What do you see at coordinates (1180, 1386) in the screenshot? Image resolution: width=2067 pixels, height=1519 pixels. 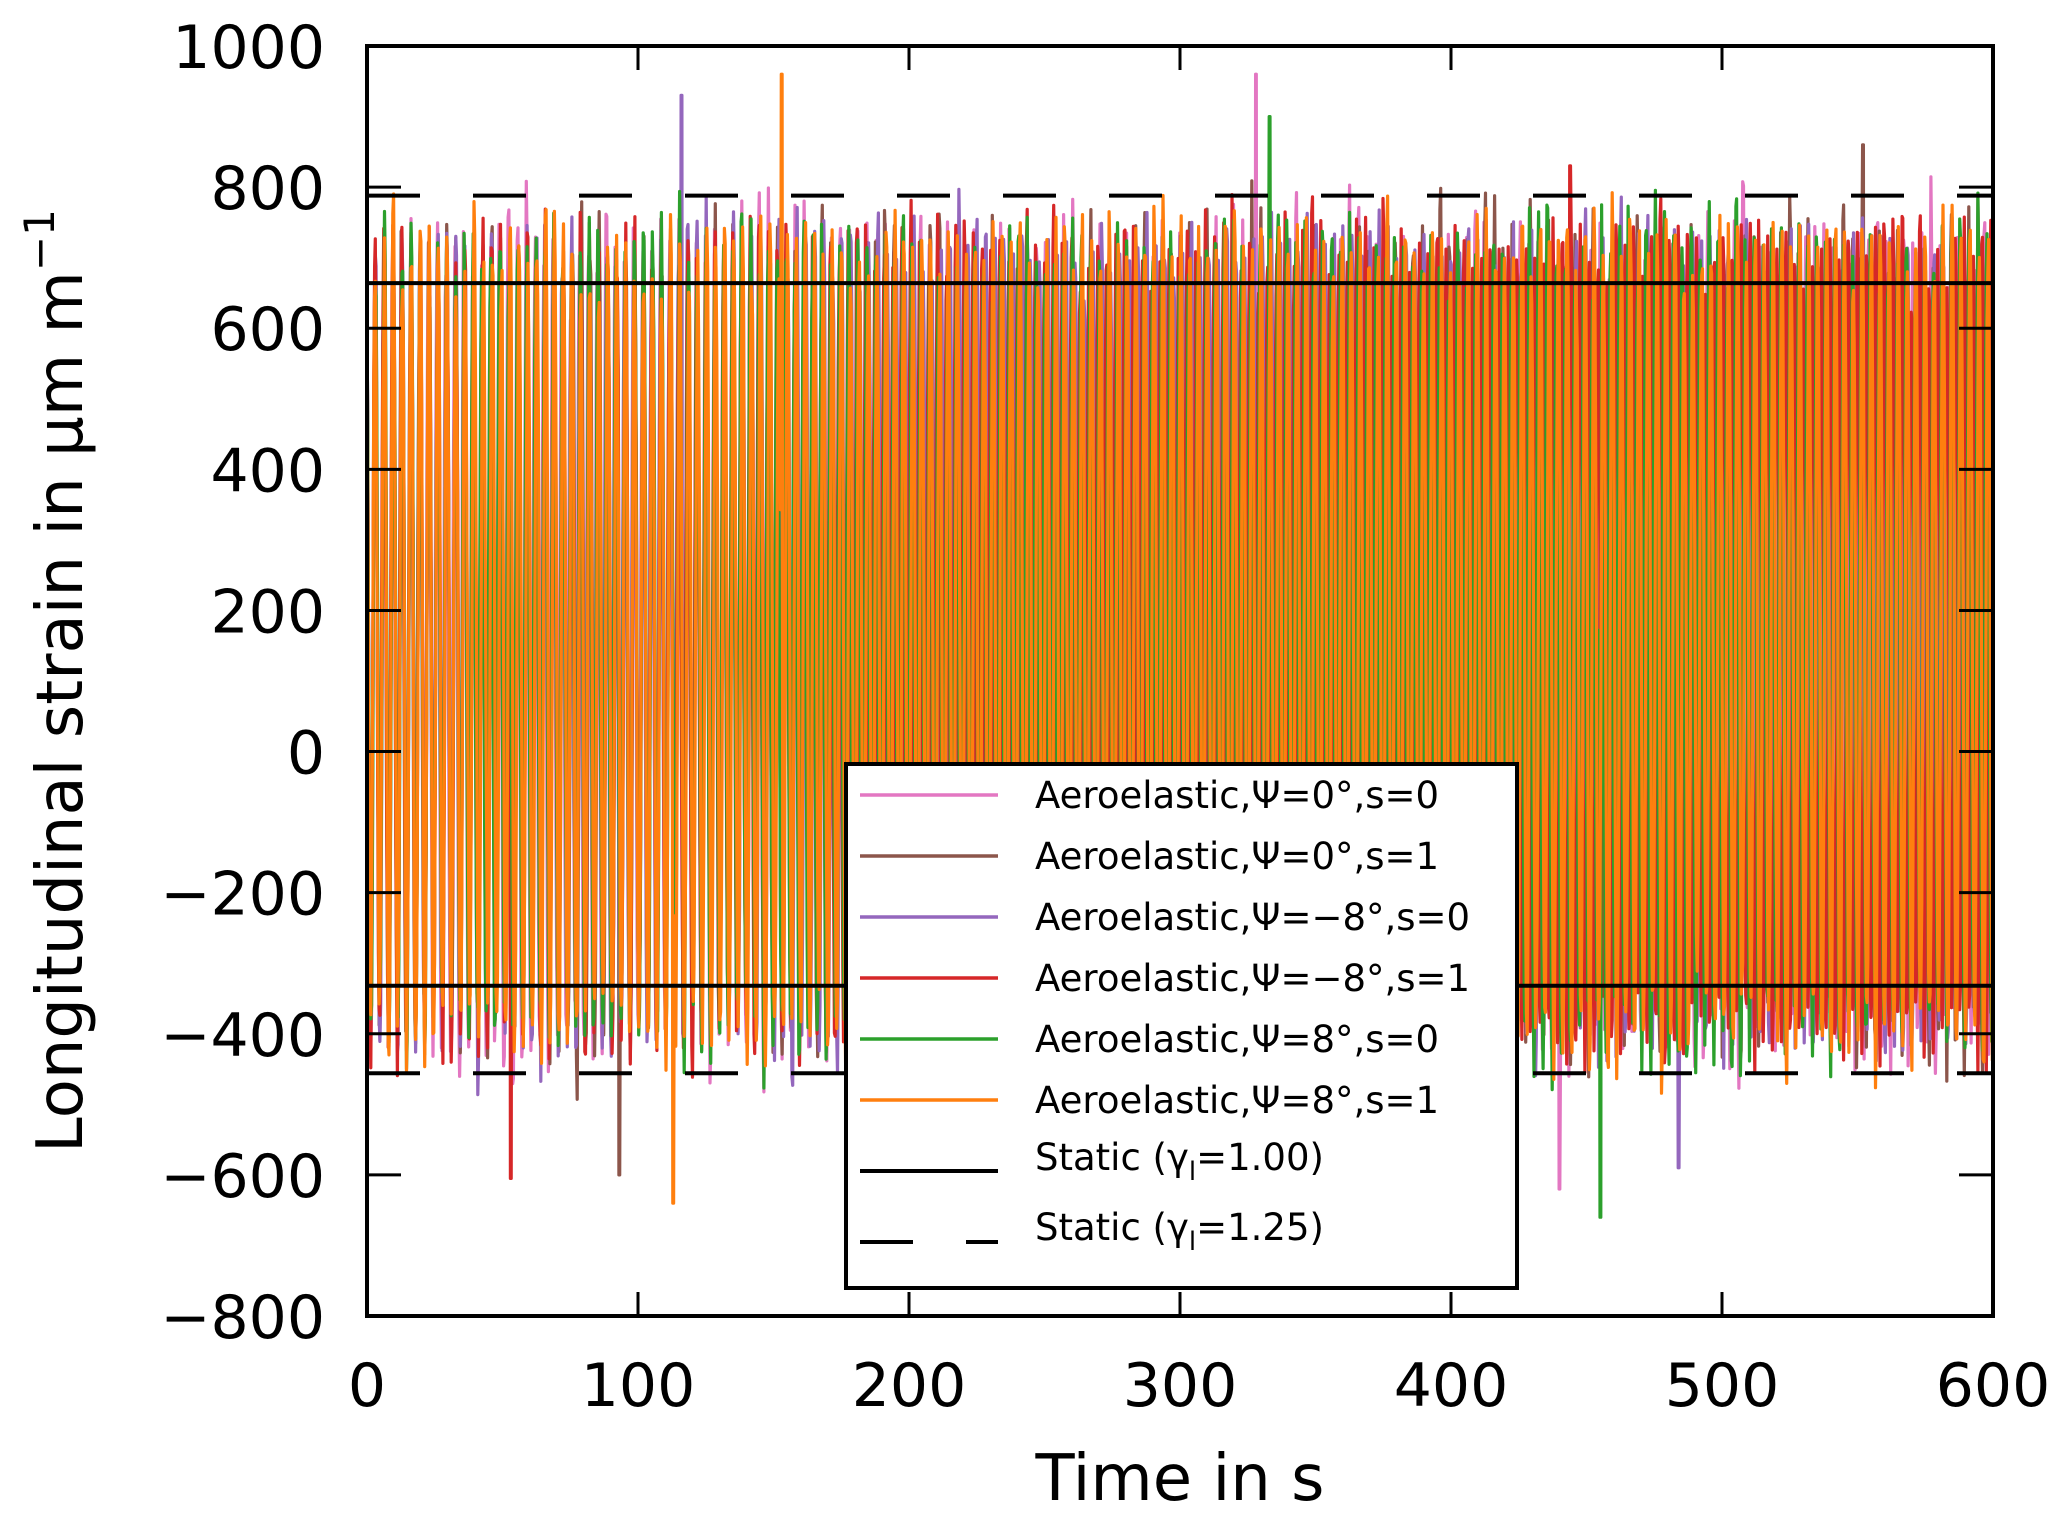 I see `x-tick-label: 300` at bounding box center [1180, 1386].